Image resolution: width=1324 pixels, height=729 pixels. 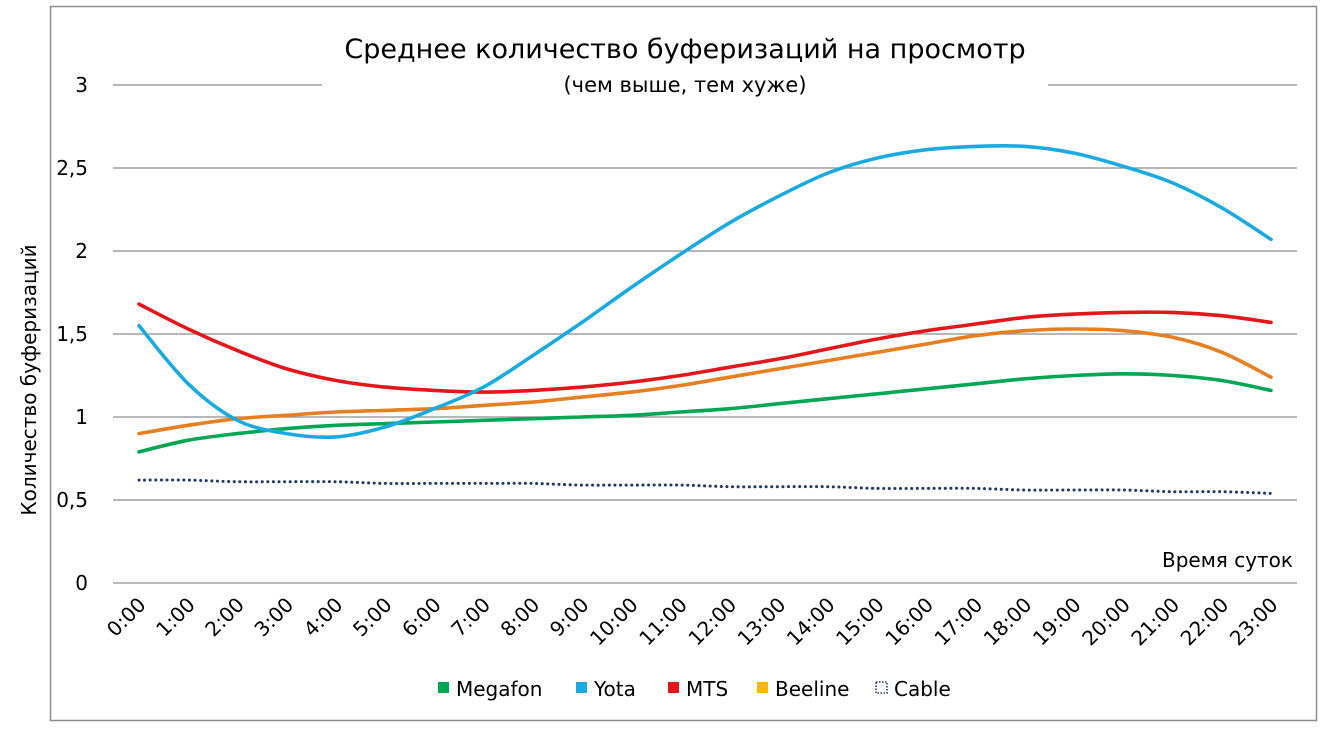 I want to click on y-tick-label: 1,5, so click(x=72, y=334).